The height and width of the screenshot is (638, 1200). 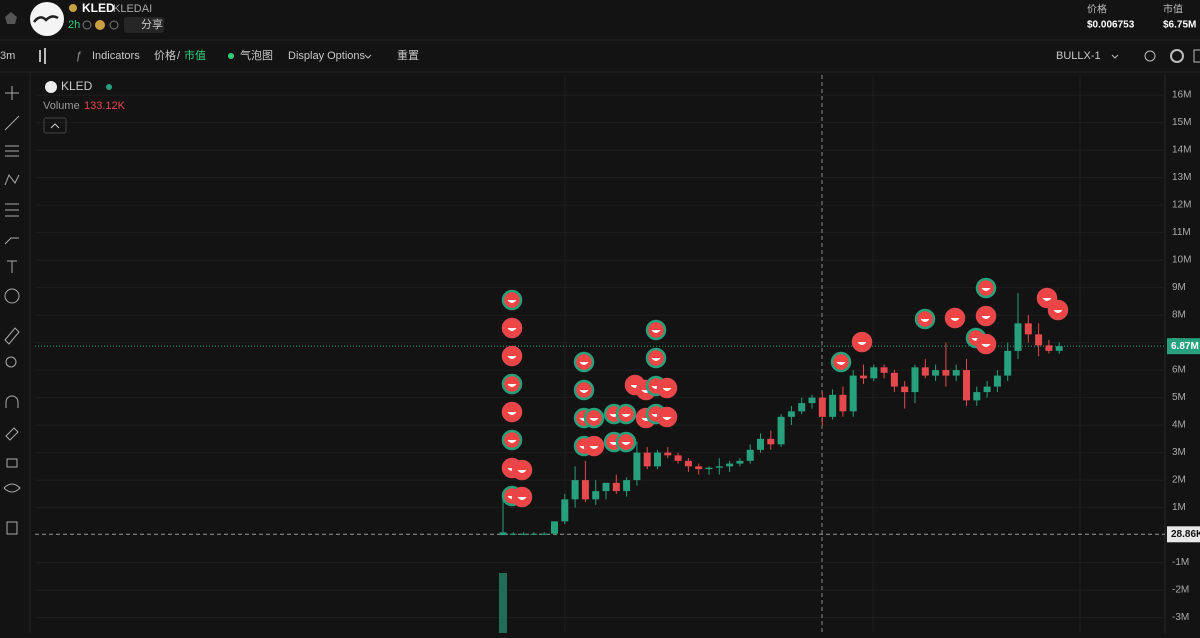 I want to click on fullscreen-icon, so click(x=1196, y=56).